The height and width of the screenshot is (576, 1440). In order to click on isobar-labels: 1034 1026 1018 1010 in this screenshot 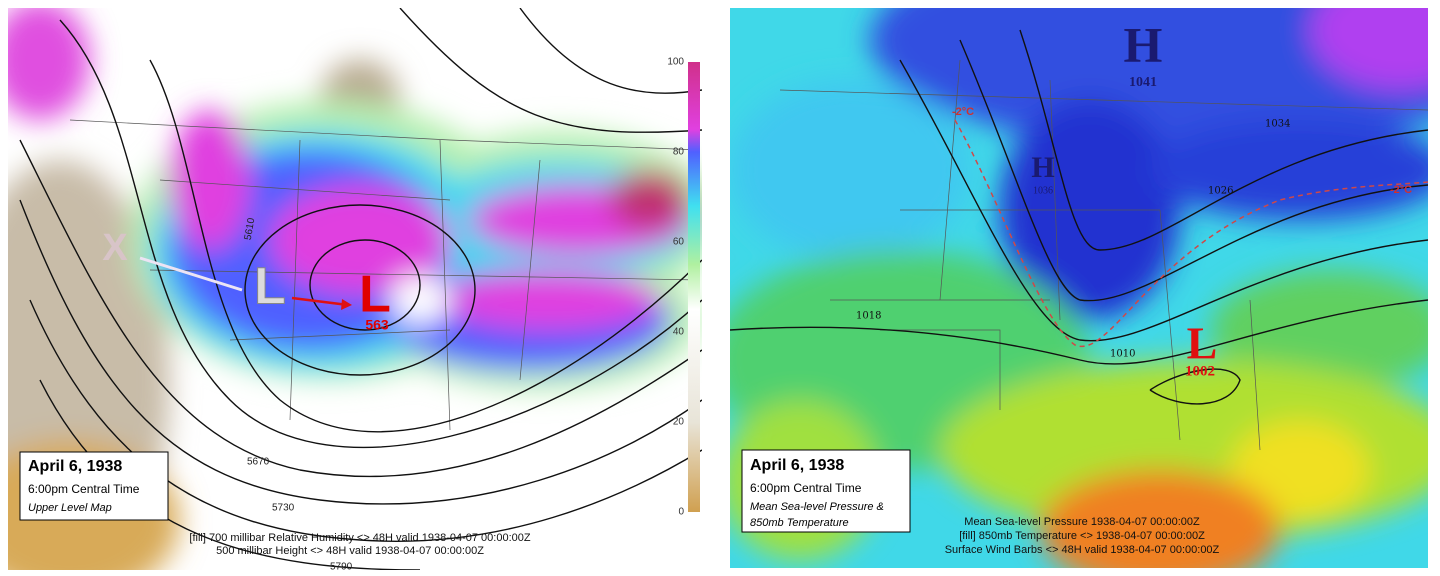, I will do `click(1073, 239)`.